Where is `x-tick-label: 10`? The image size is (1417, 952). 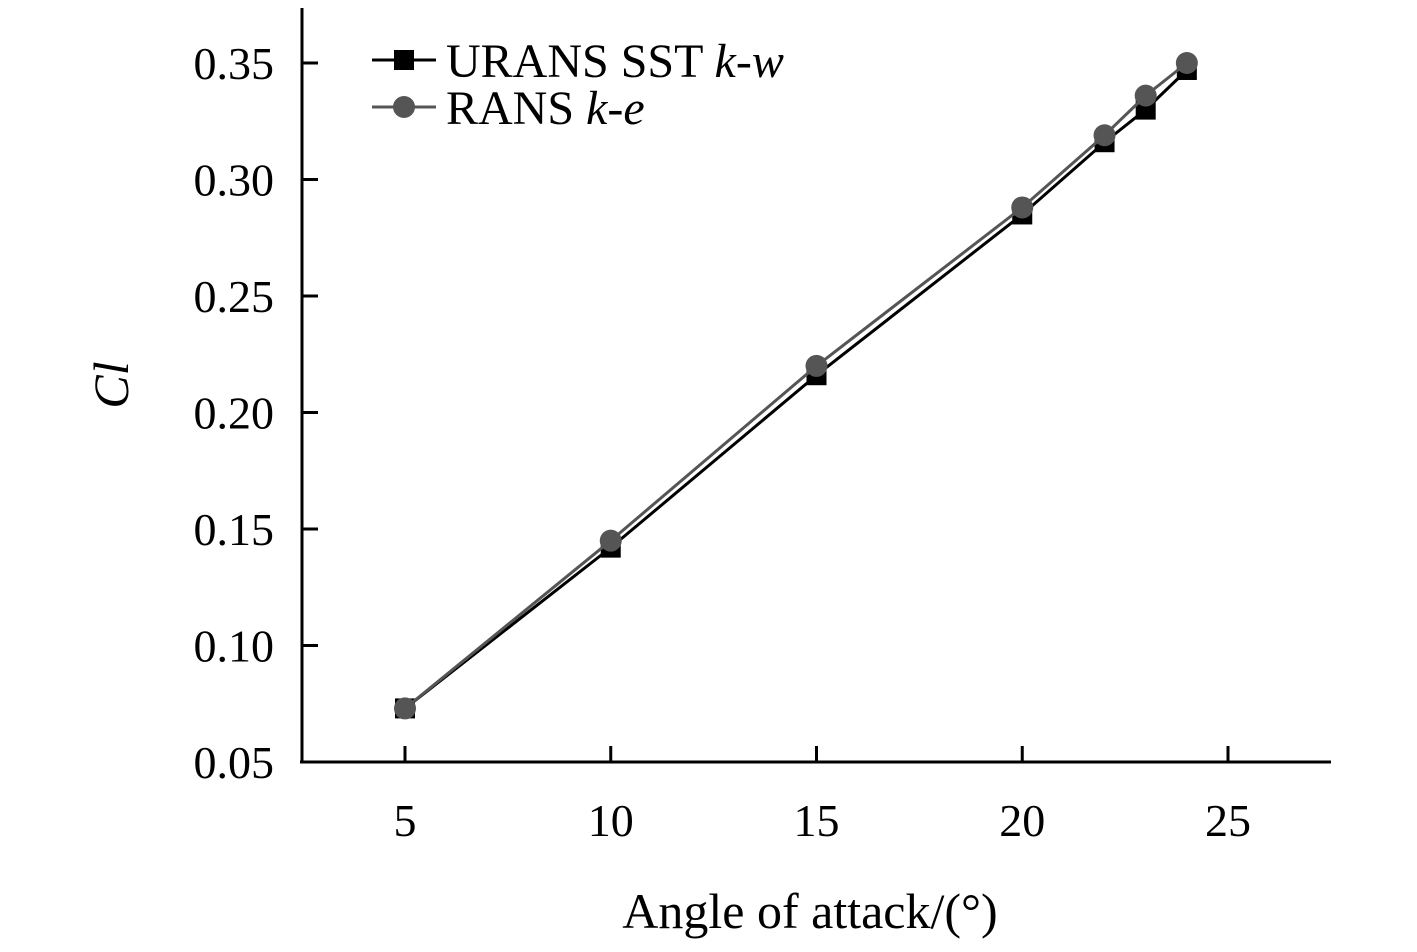
x-tick-label: 10 is located at coordinates (611, 820).